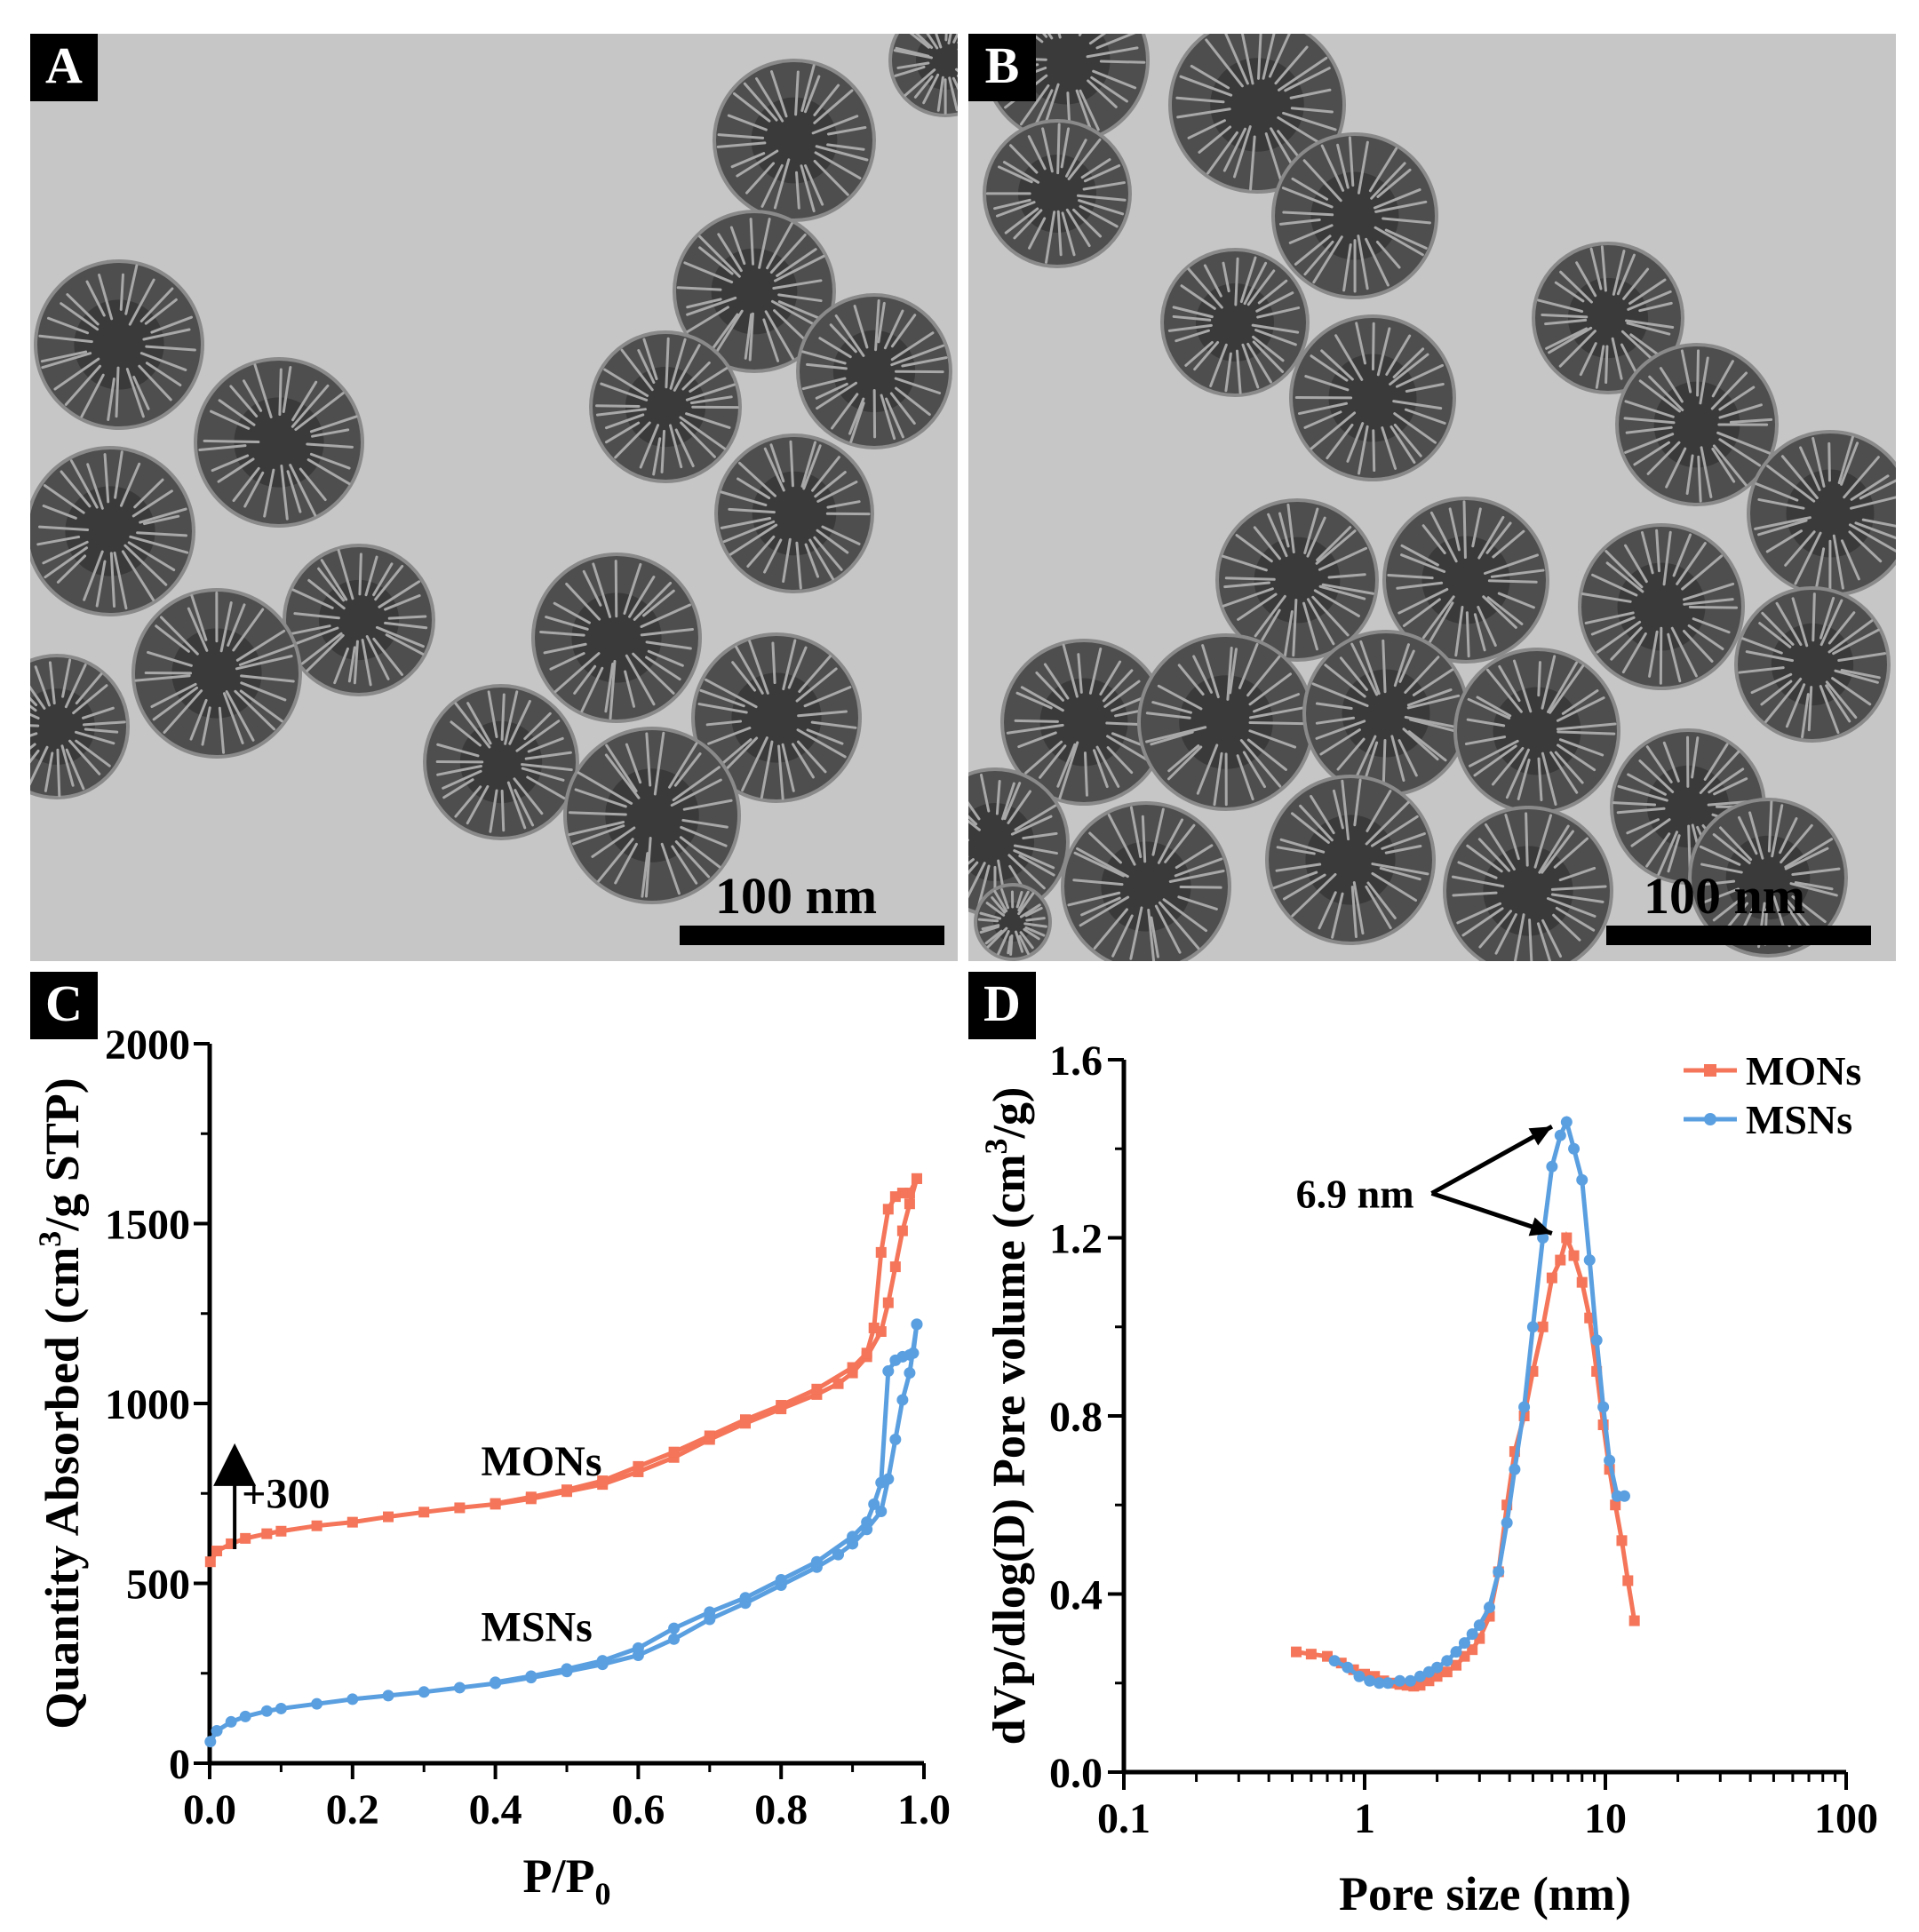 Image resolution: width=1919 pixels, height=1932 pixels. I want to click on nanoparticle-core, so click(652, 815).